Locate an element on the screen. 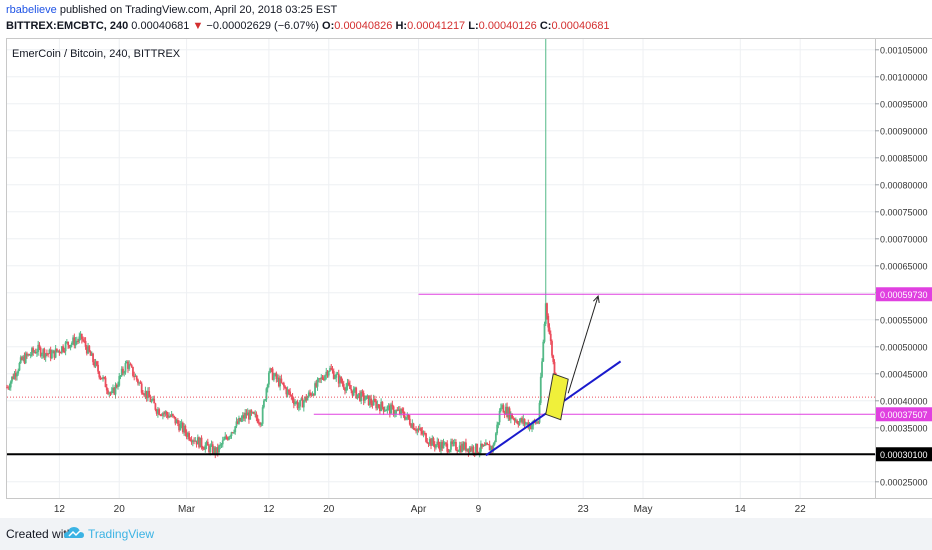 Image resolution: width=932 pixels, height=550 pixels. x-tick-label: 14 is located at coordinates (741, 509).